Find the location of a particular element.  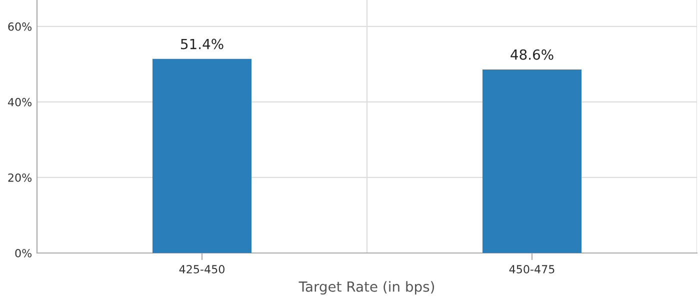

data-label: 48.6% is located at coordinates (532, 54).